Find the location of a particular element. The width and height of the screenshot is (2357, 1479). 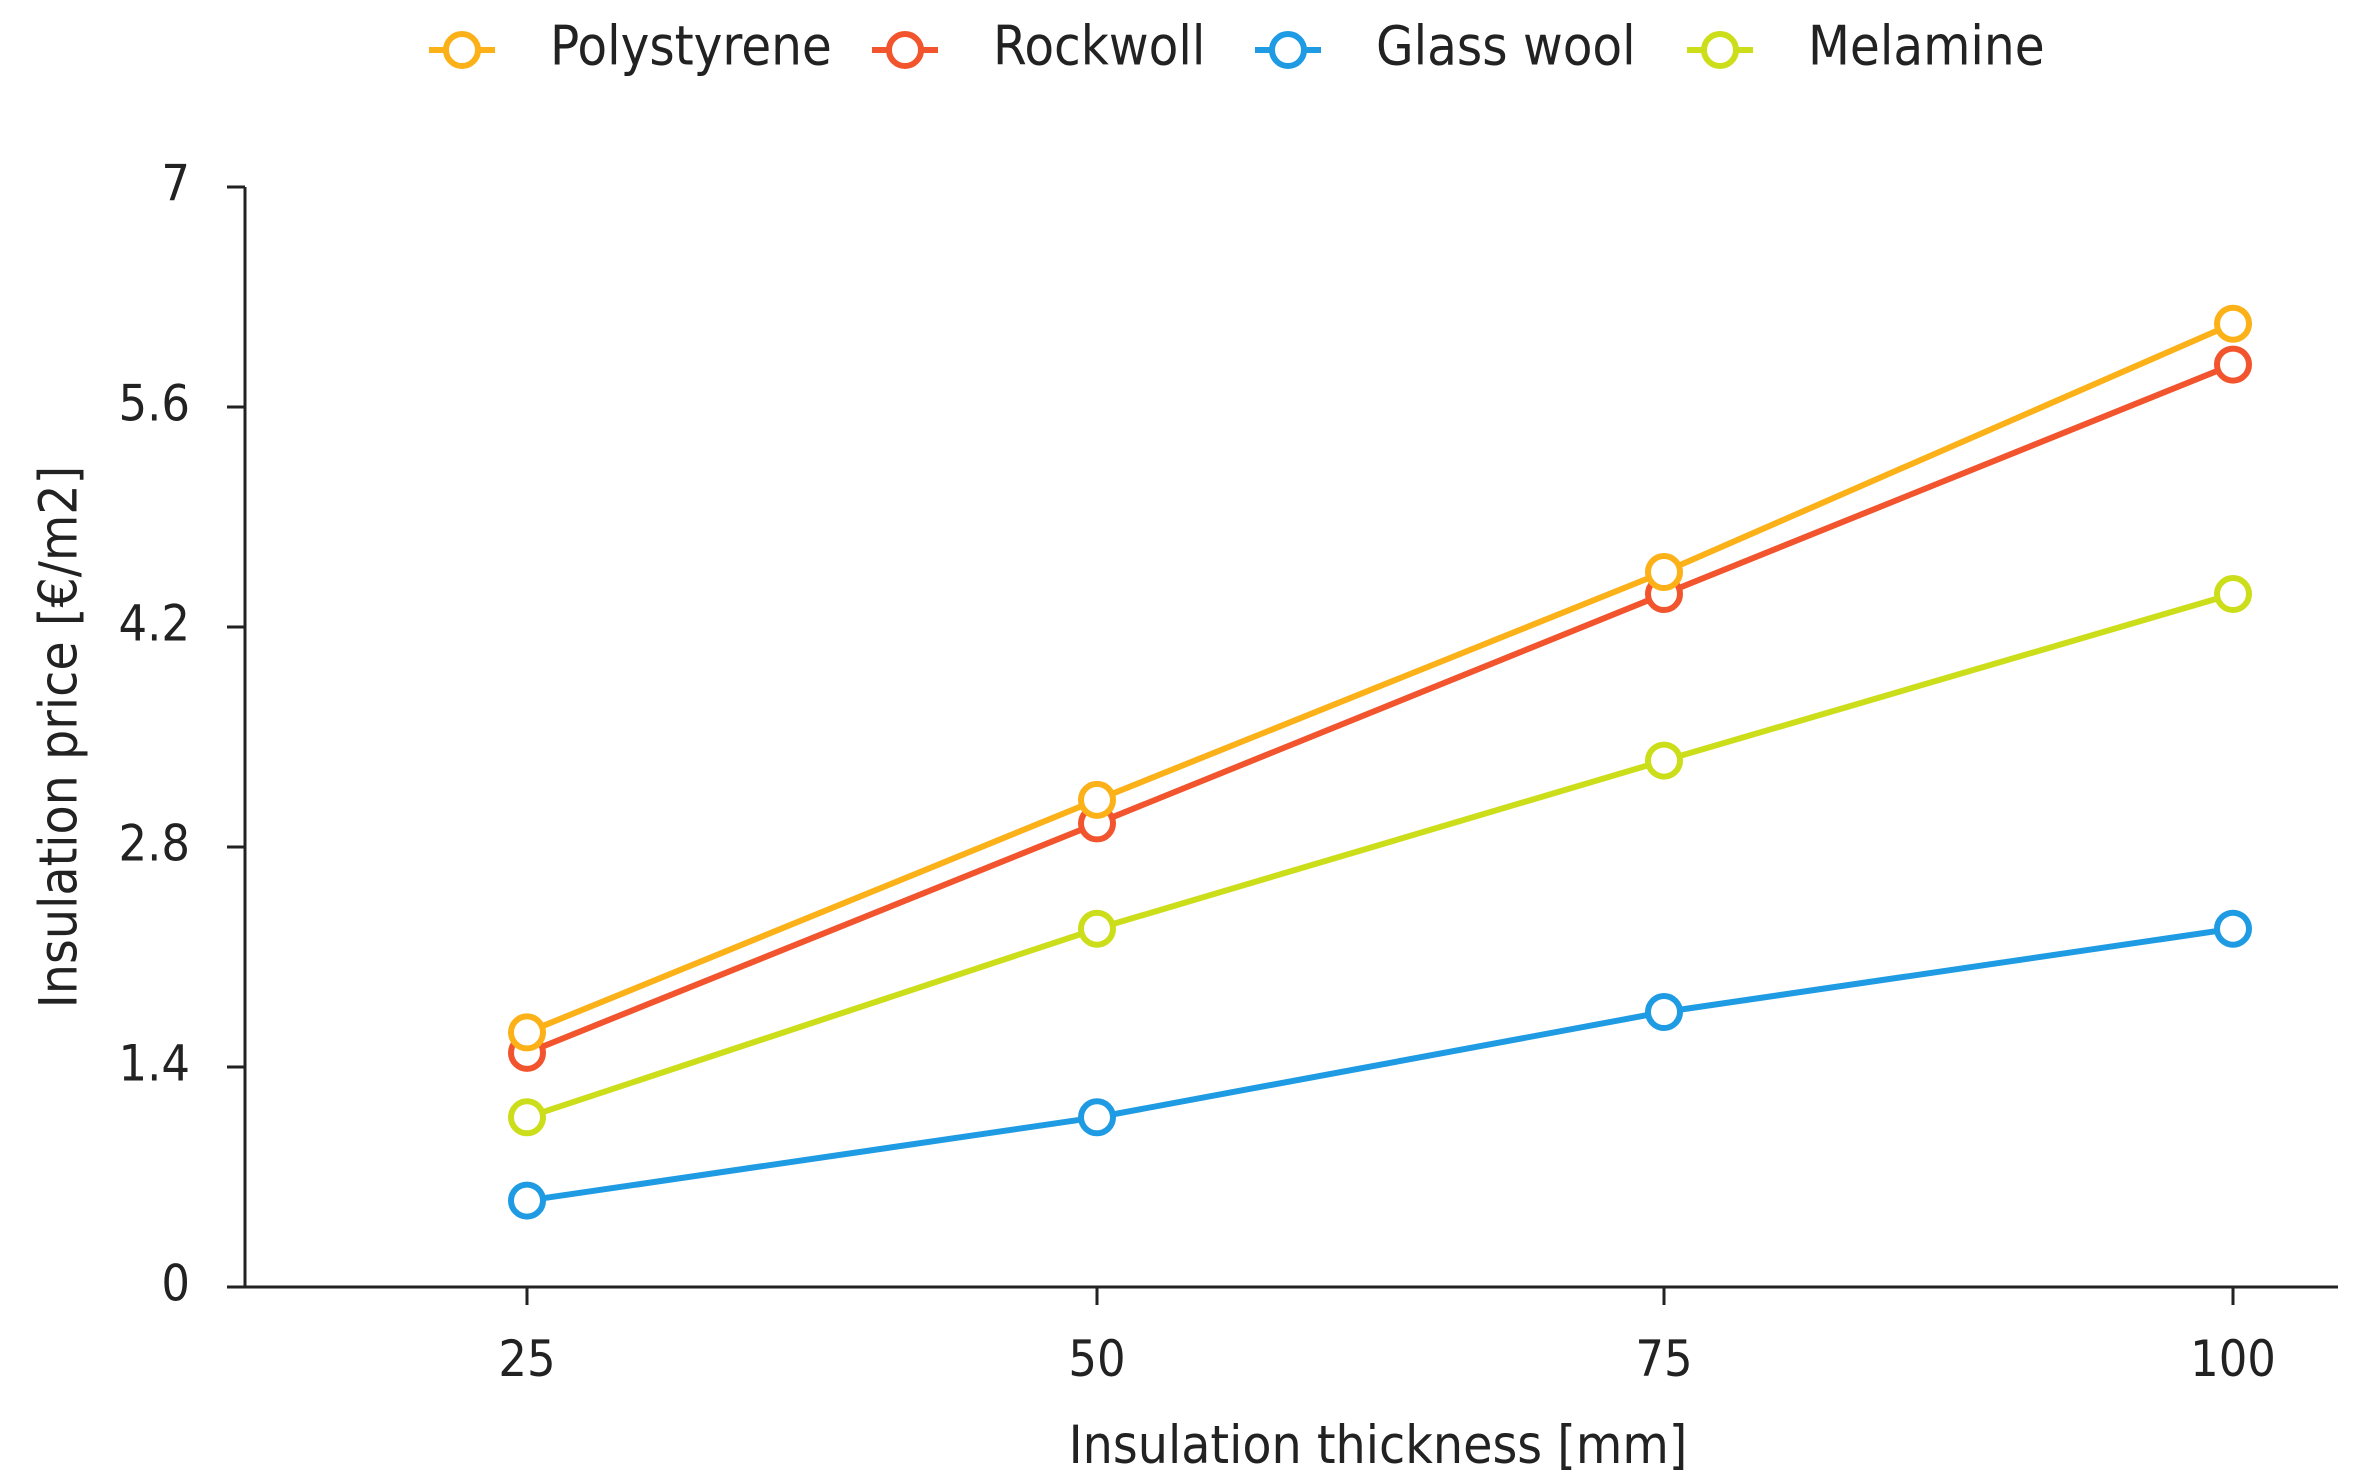

y-tick-label: 2.8 is located at coordinates (154, 844).